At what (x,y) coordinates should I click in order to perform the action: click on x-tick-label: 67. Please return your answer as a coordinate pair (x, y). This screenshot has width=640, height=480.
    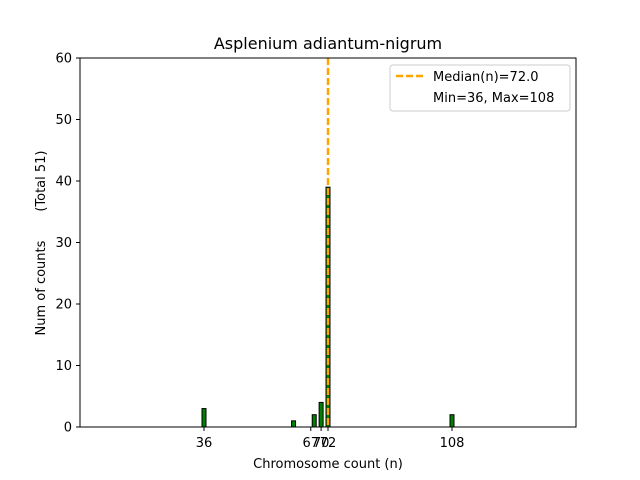
    Looking at the image, I should click on (311, 443).